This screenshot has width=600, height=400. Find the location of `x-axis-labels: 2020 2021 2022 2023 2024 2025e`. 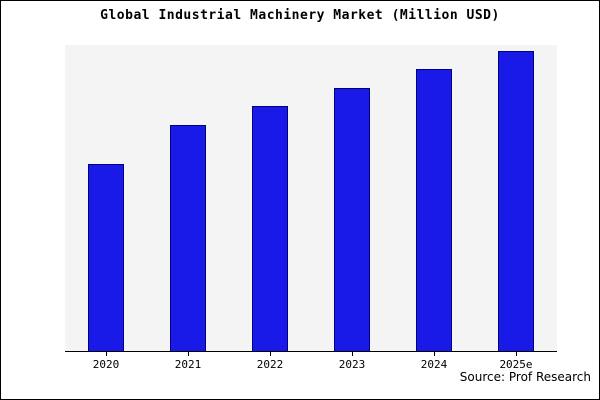

x-axis-labels: 2020 2021 2022 2023 2024 2025e is located at coordinates (311, 361).